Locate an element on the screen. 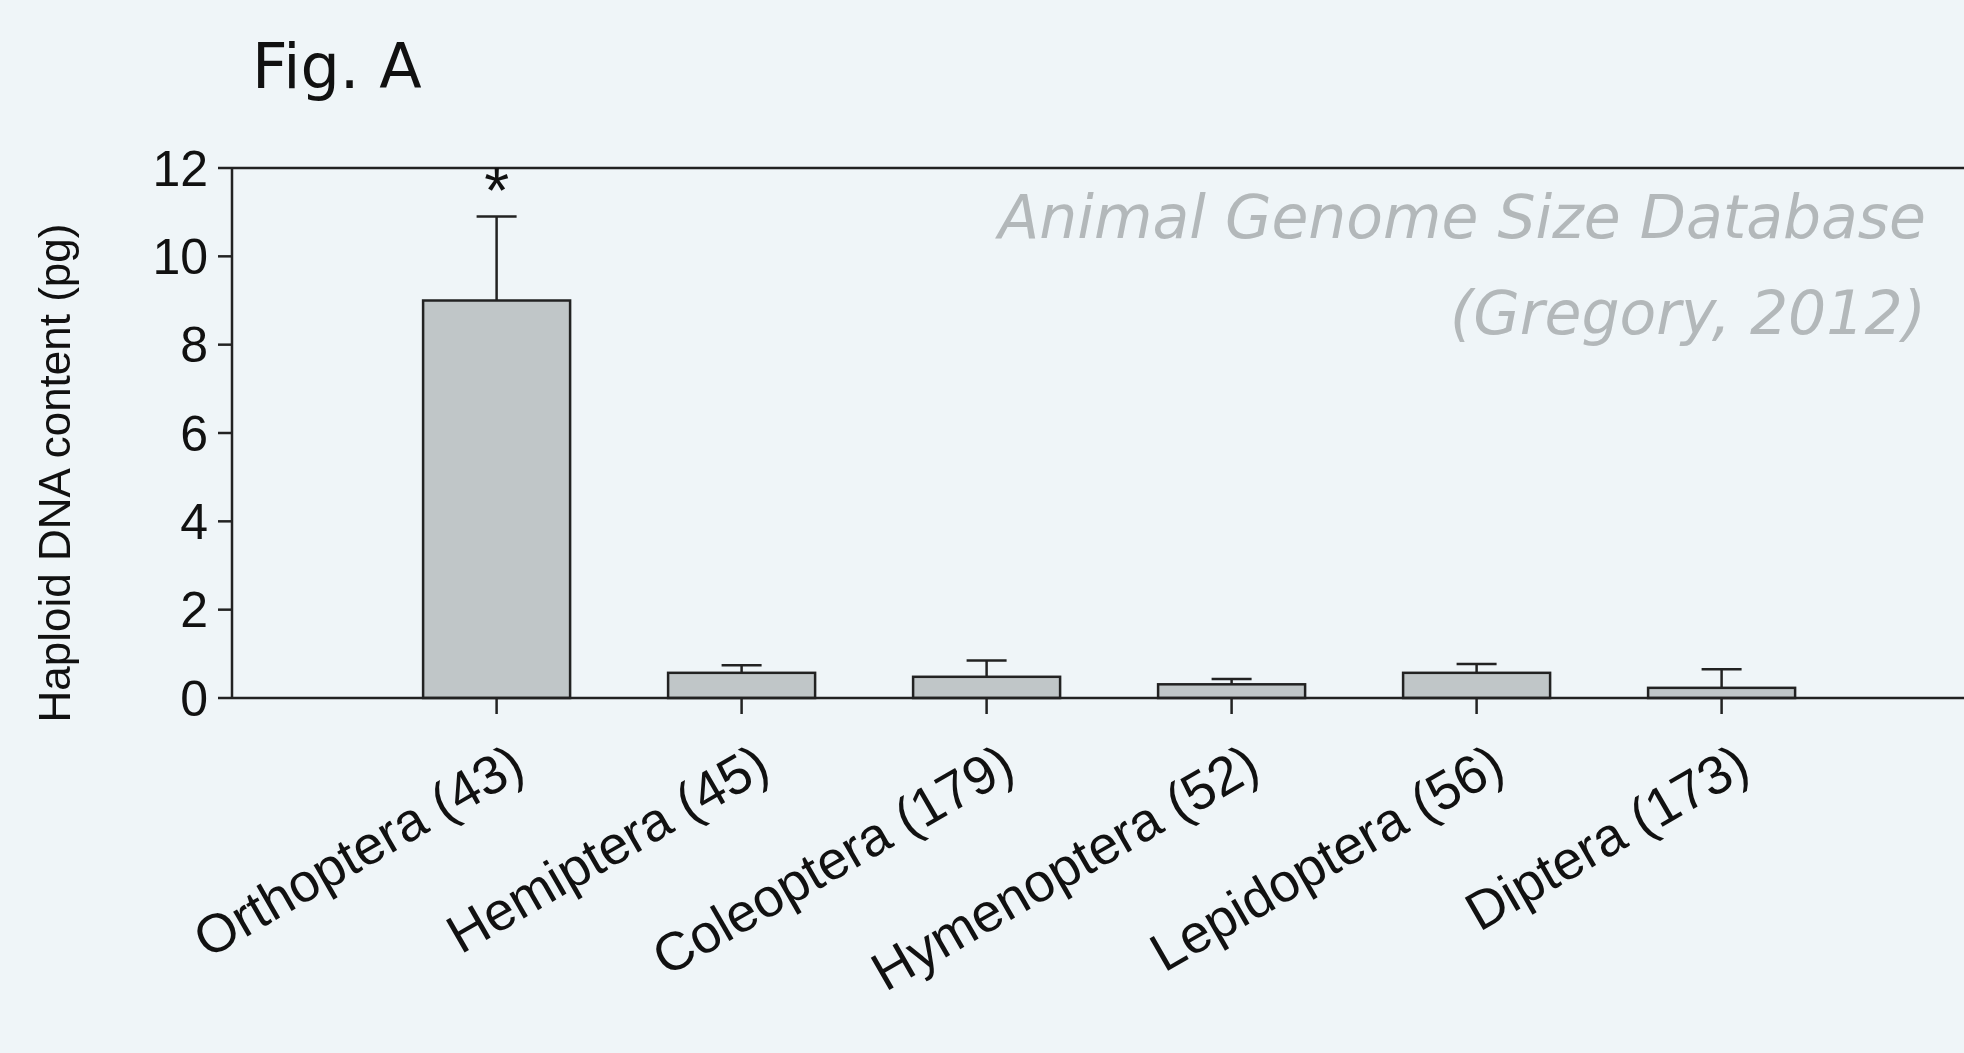  y-tick-label: 12 is located at coordinates (180, 168).